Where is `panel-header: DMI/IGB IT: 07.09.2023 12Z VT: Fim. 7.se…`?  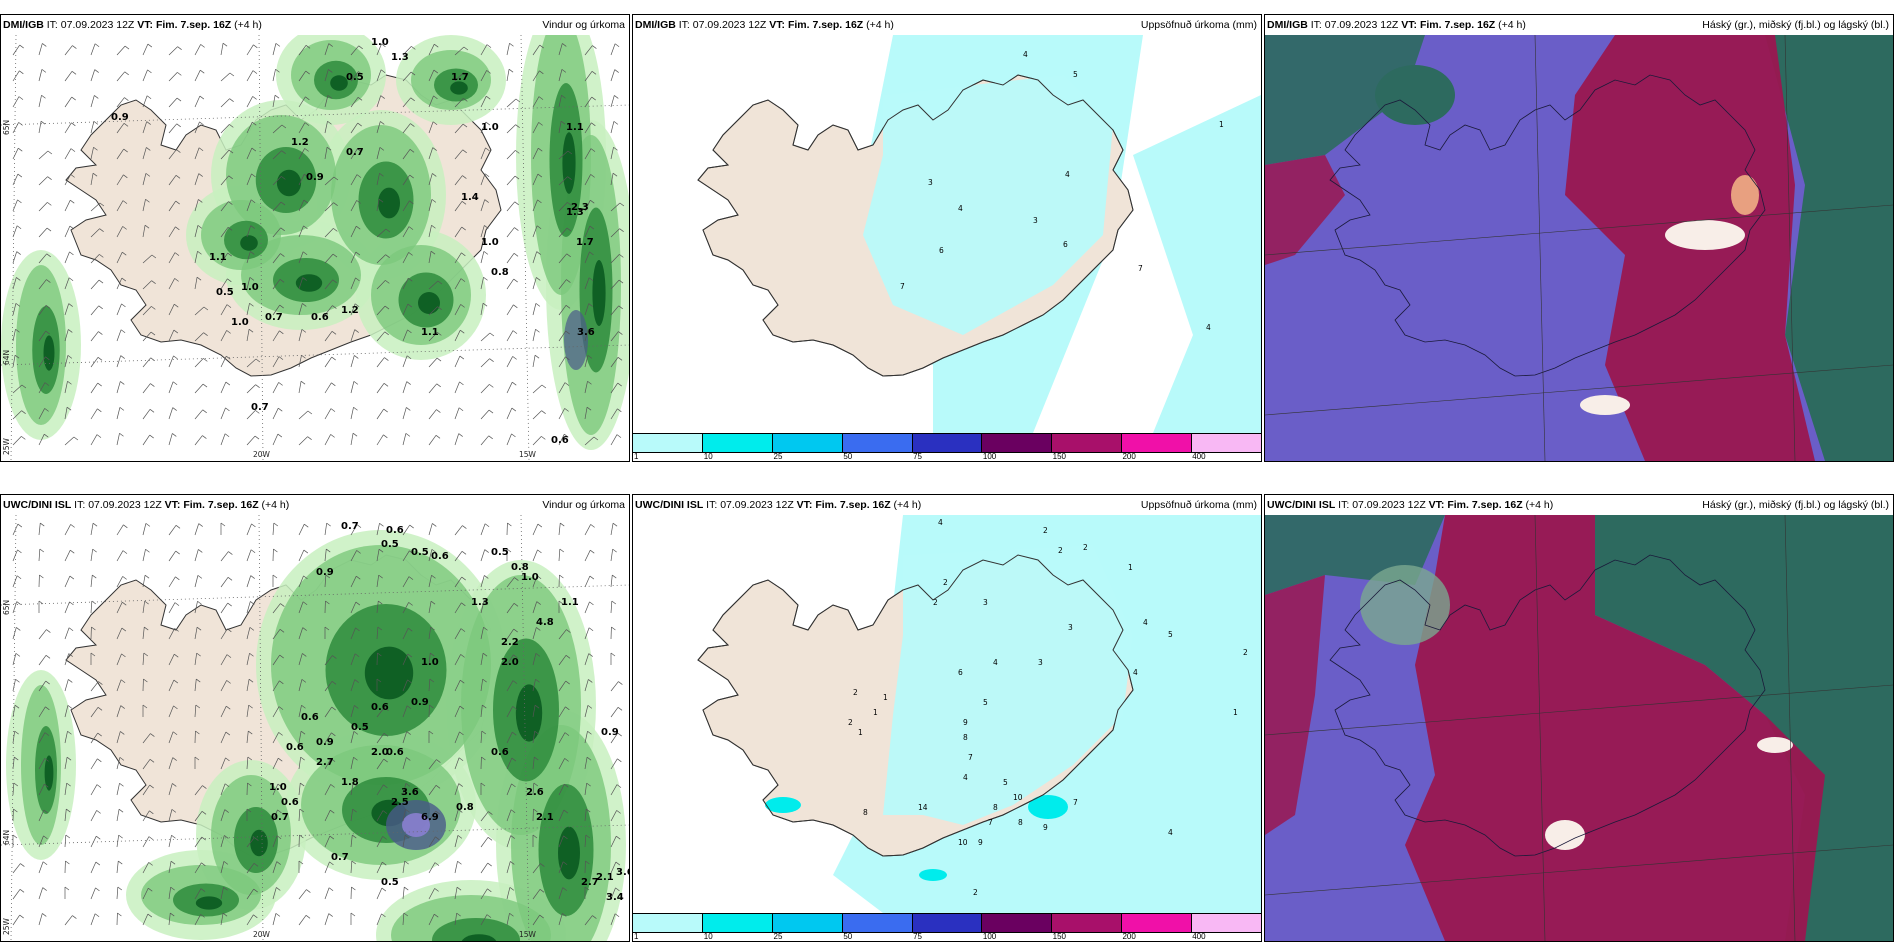 panel-header: DMI/IGB IT: 07.09.2023 12Z VT: Fim. 7.se… is located at coordinates (1579, 25).